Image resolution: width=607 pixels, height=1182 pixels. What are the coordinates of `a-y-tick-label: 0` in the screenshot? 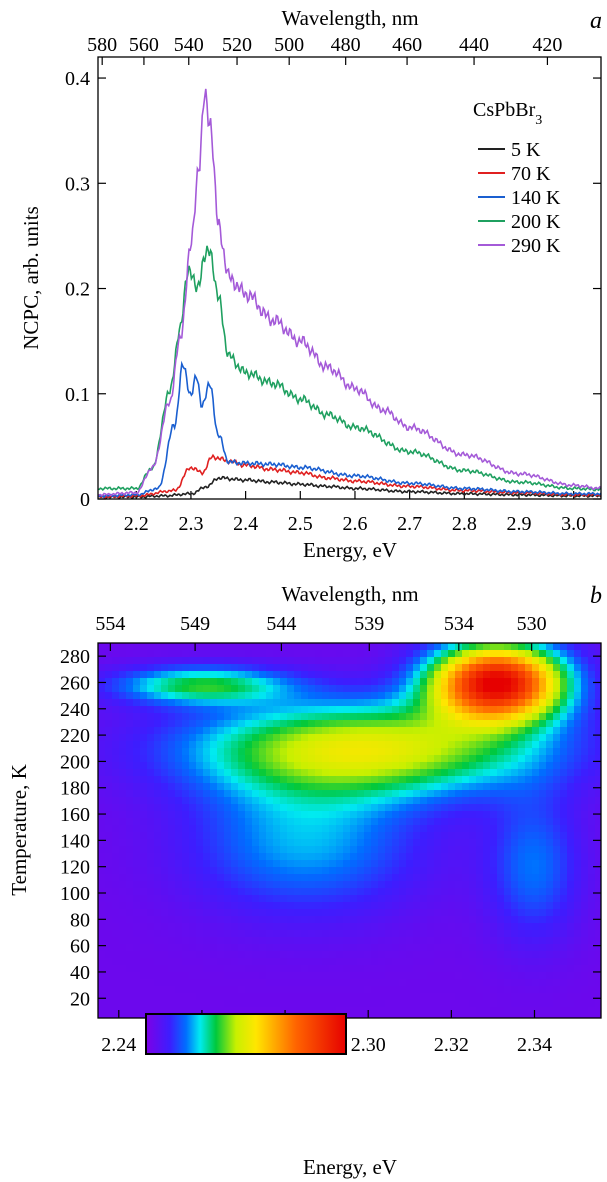 It's located at (85, 500).